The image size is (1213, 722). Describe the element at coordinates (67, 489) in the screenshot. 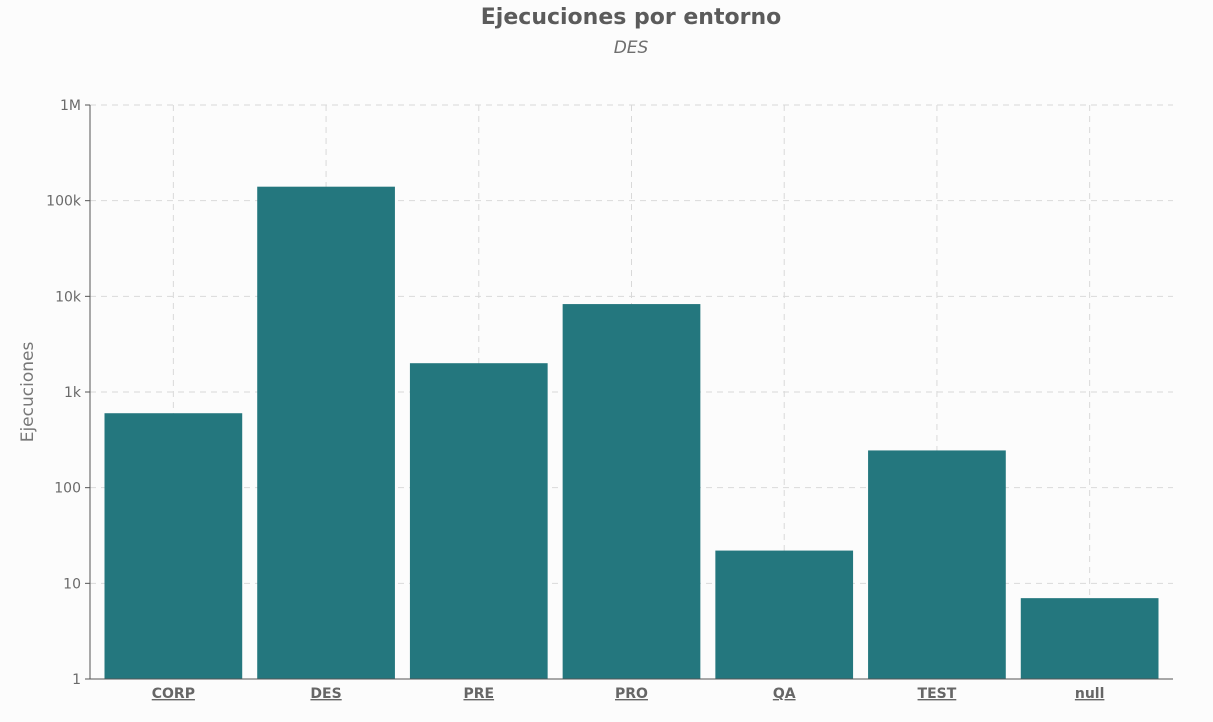

I see `y-tick-label: 100` at that location.